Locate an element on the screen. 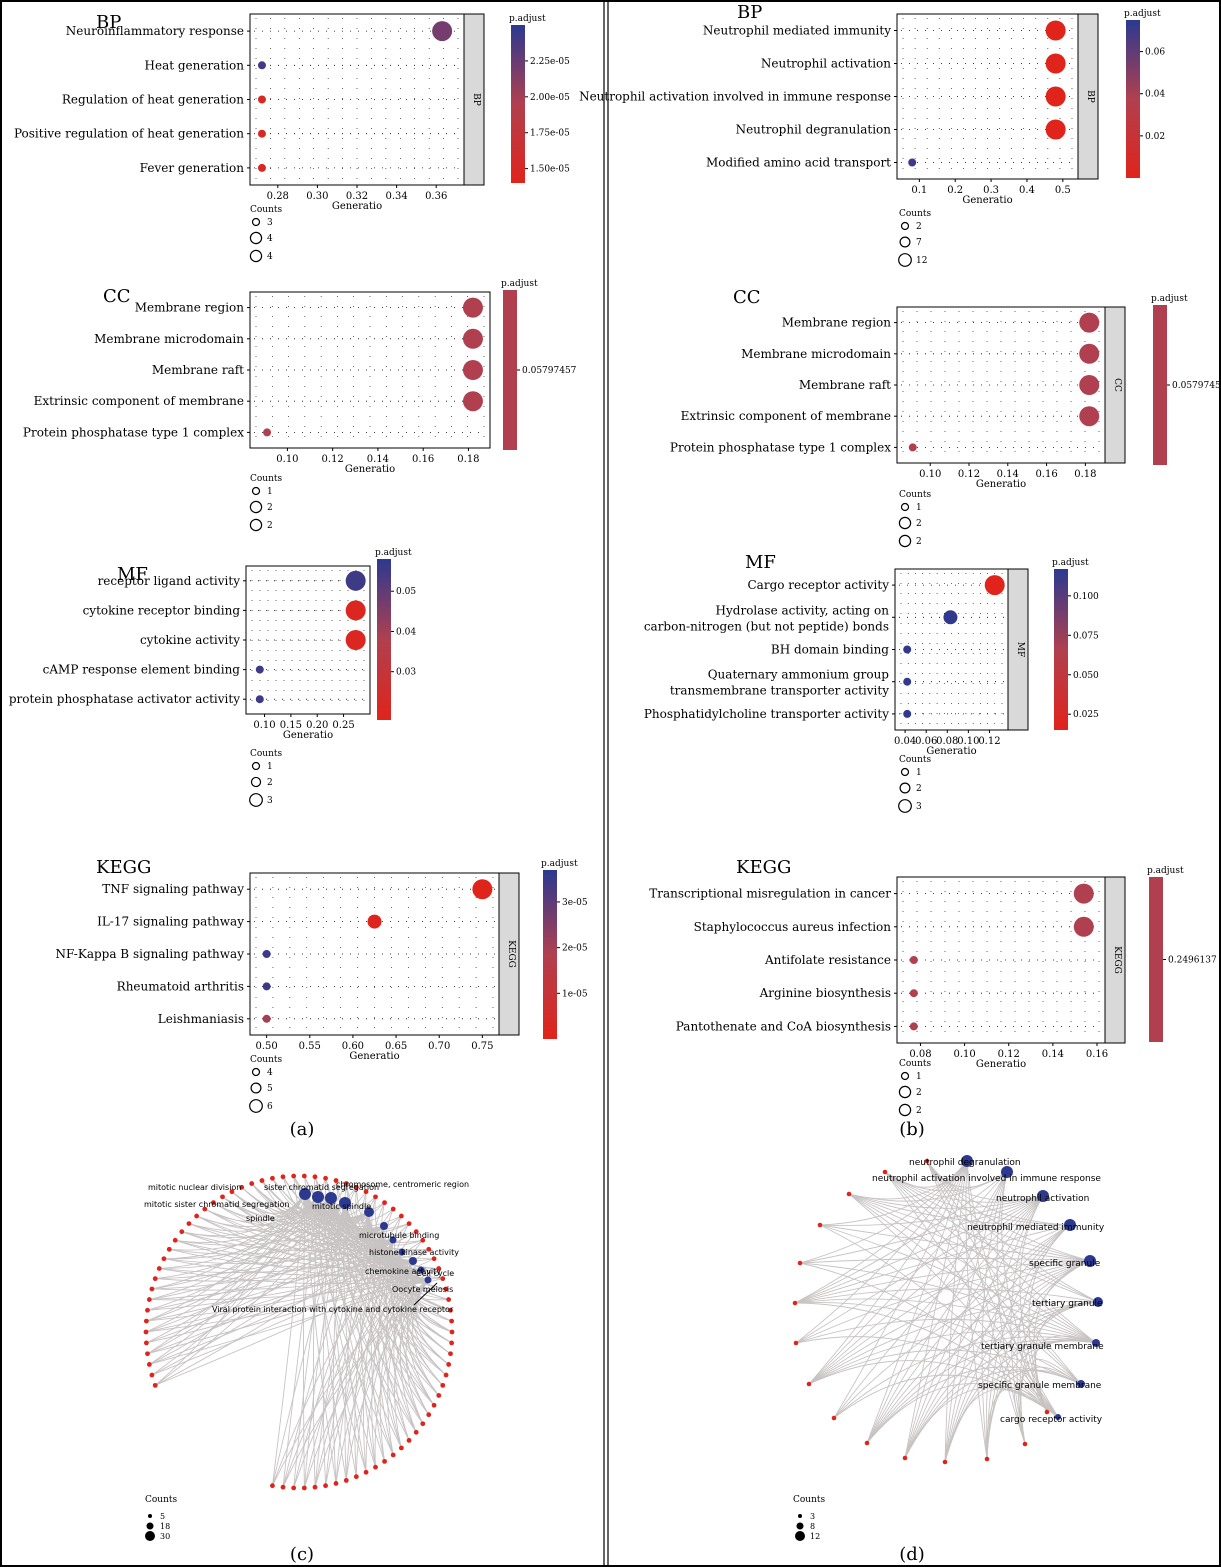  y-tick-label: Neutrophil degranulation is located at coordinates (814, 130).